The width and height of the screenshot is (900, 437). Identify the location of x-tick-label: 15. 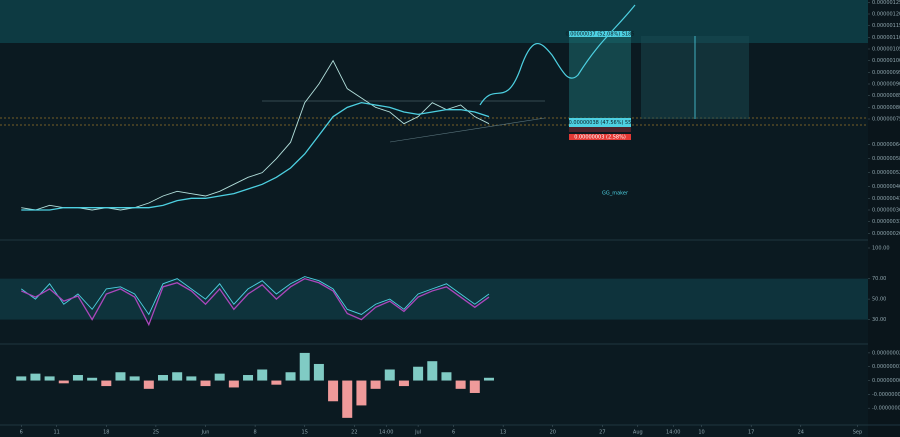
(305, 433).